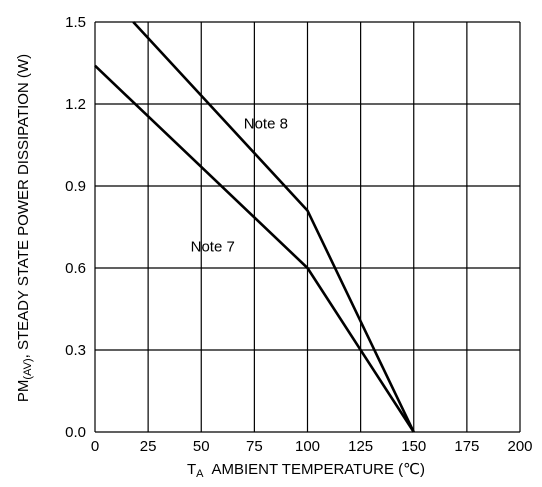  What do you see at coordinates (318, 469) in the screenshot?
I see `x-axis-text: AMBIENT TEMPERATURE (℃)` at bounding box center [318, 469].